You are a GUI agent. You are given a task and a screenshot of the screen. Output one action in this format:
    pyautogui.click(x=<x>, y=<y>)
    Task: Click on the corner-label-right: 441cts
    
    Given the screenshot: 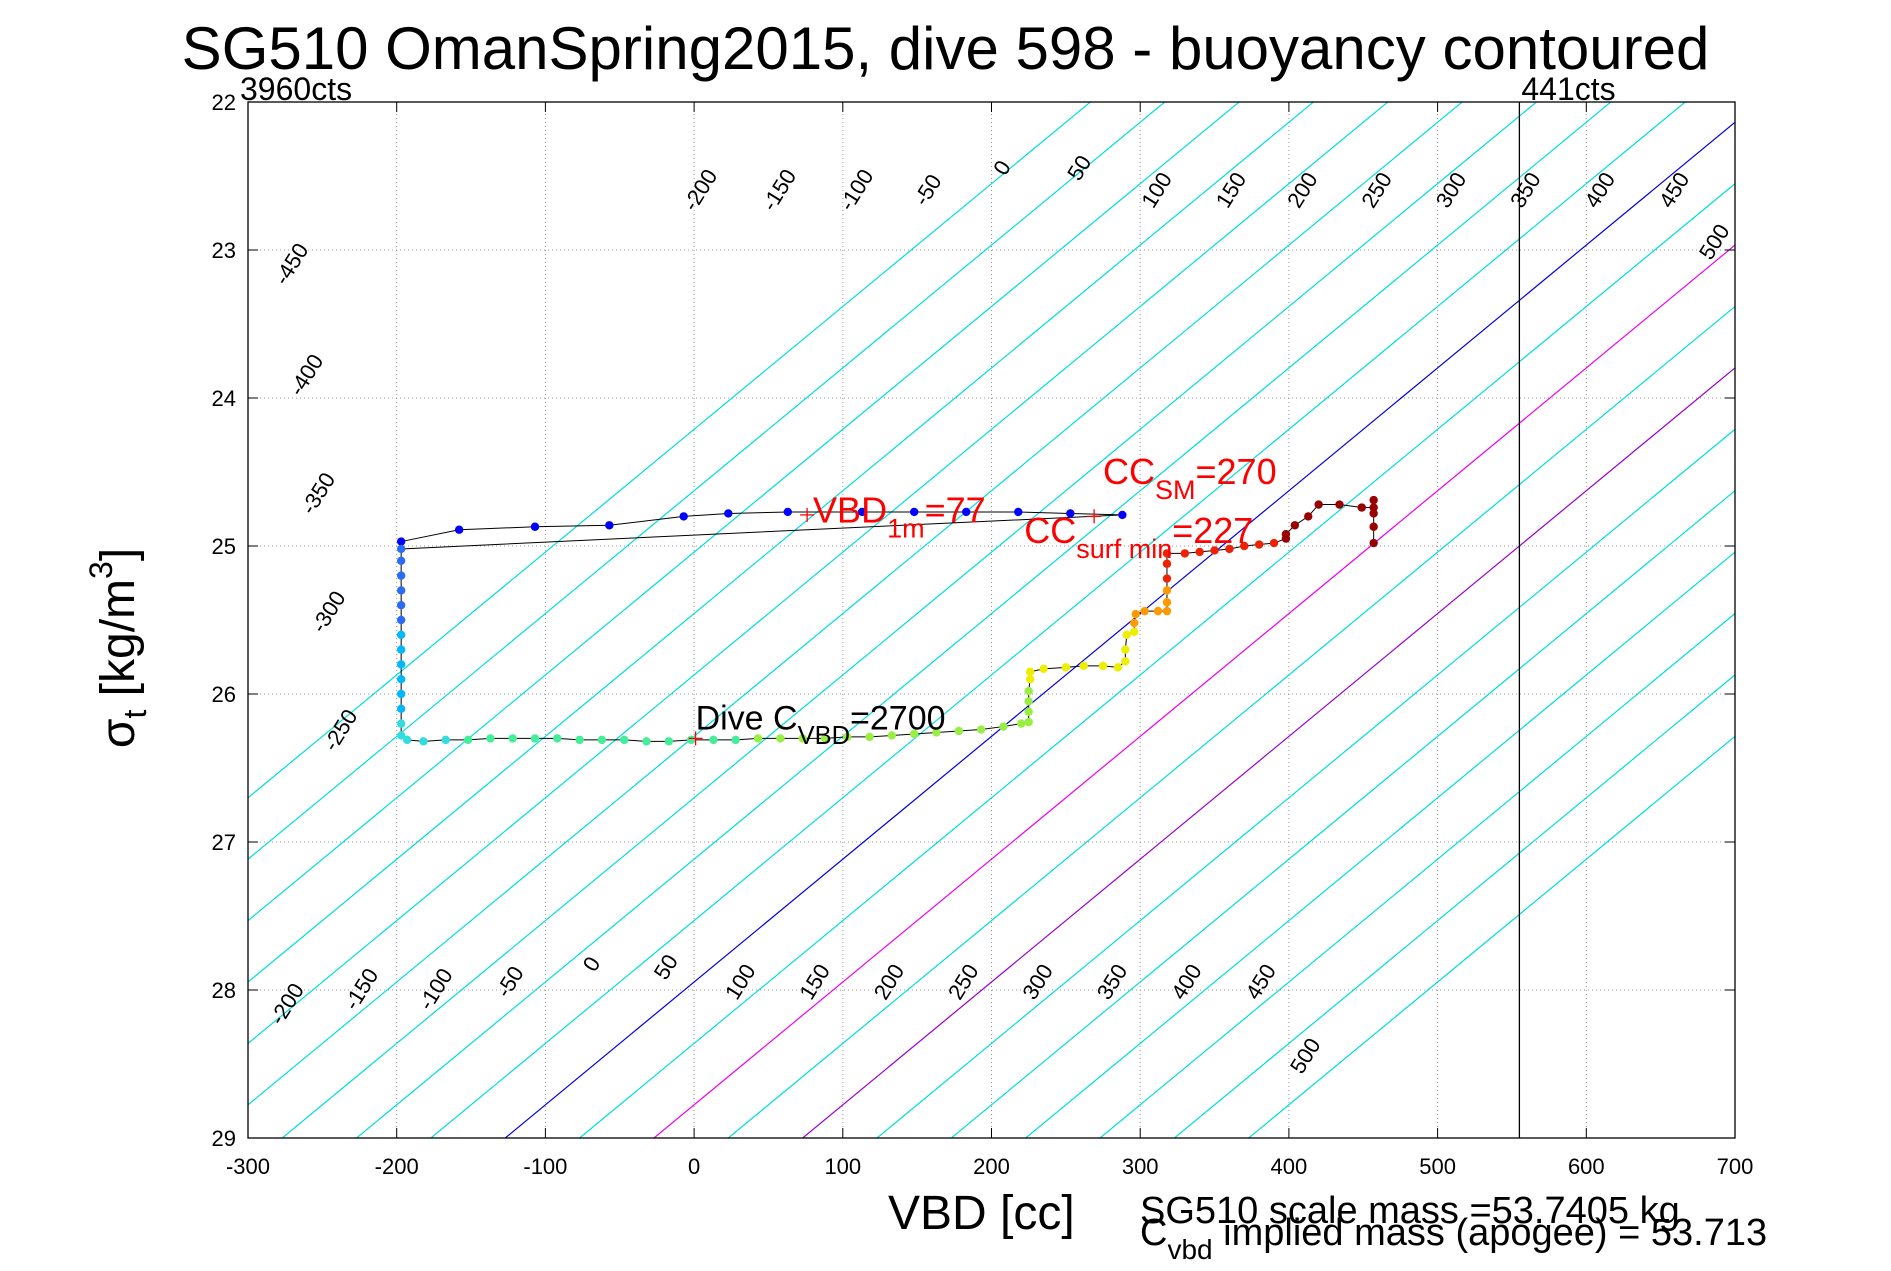 What is the action you would take?
    pyautogui.click(x=1568, y=89)
    